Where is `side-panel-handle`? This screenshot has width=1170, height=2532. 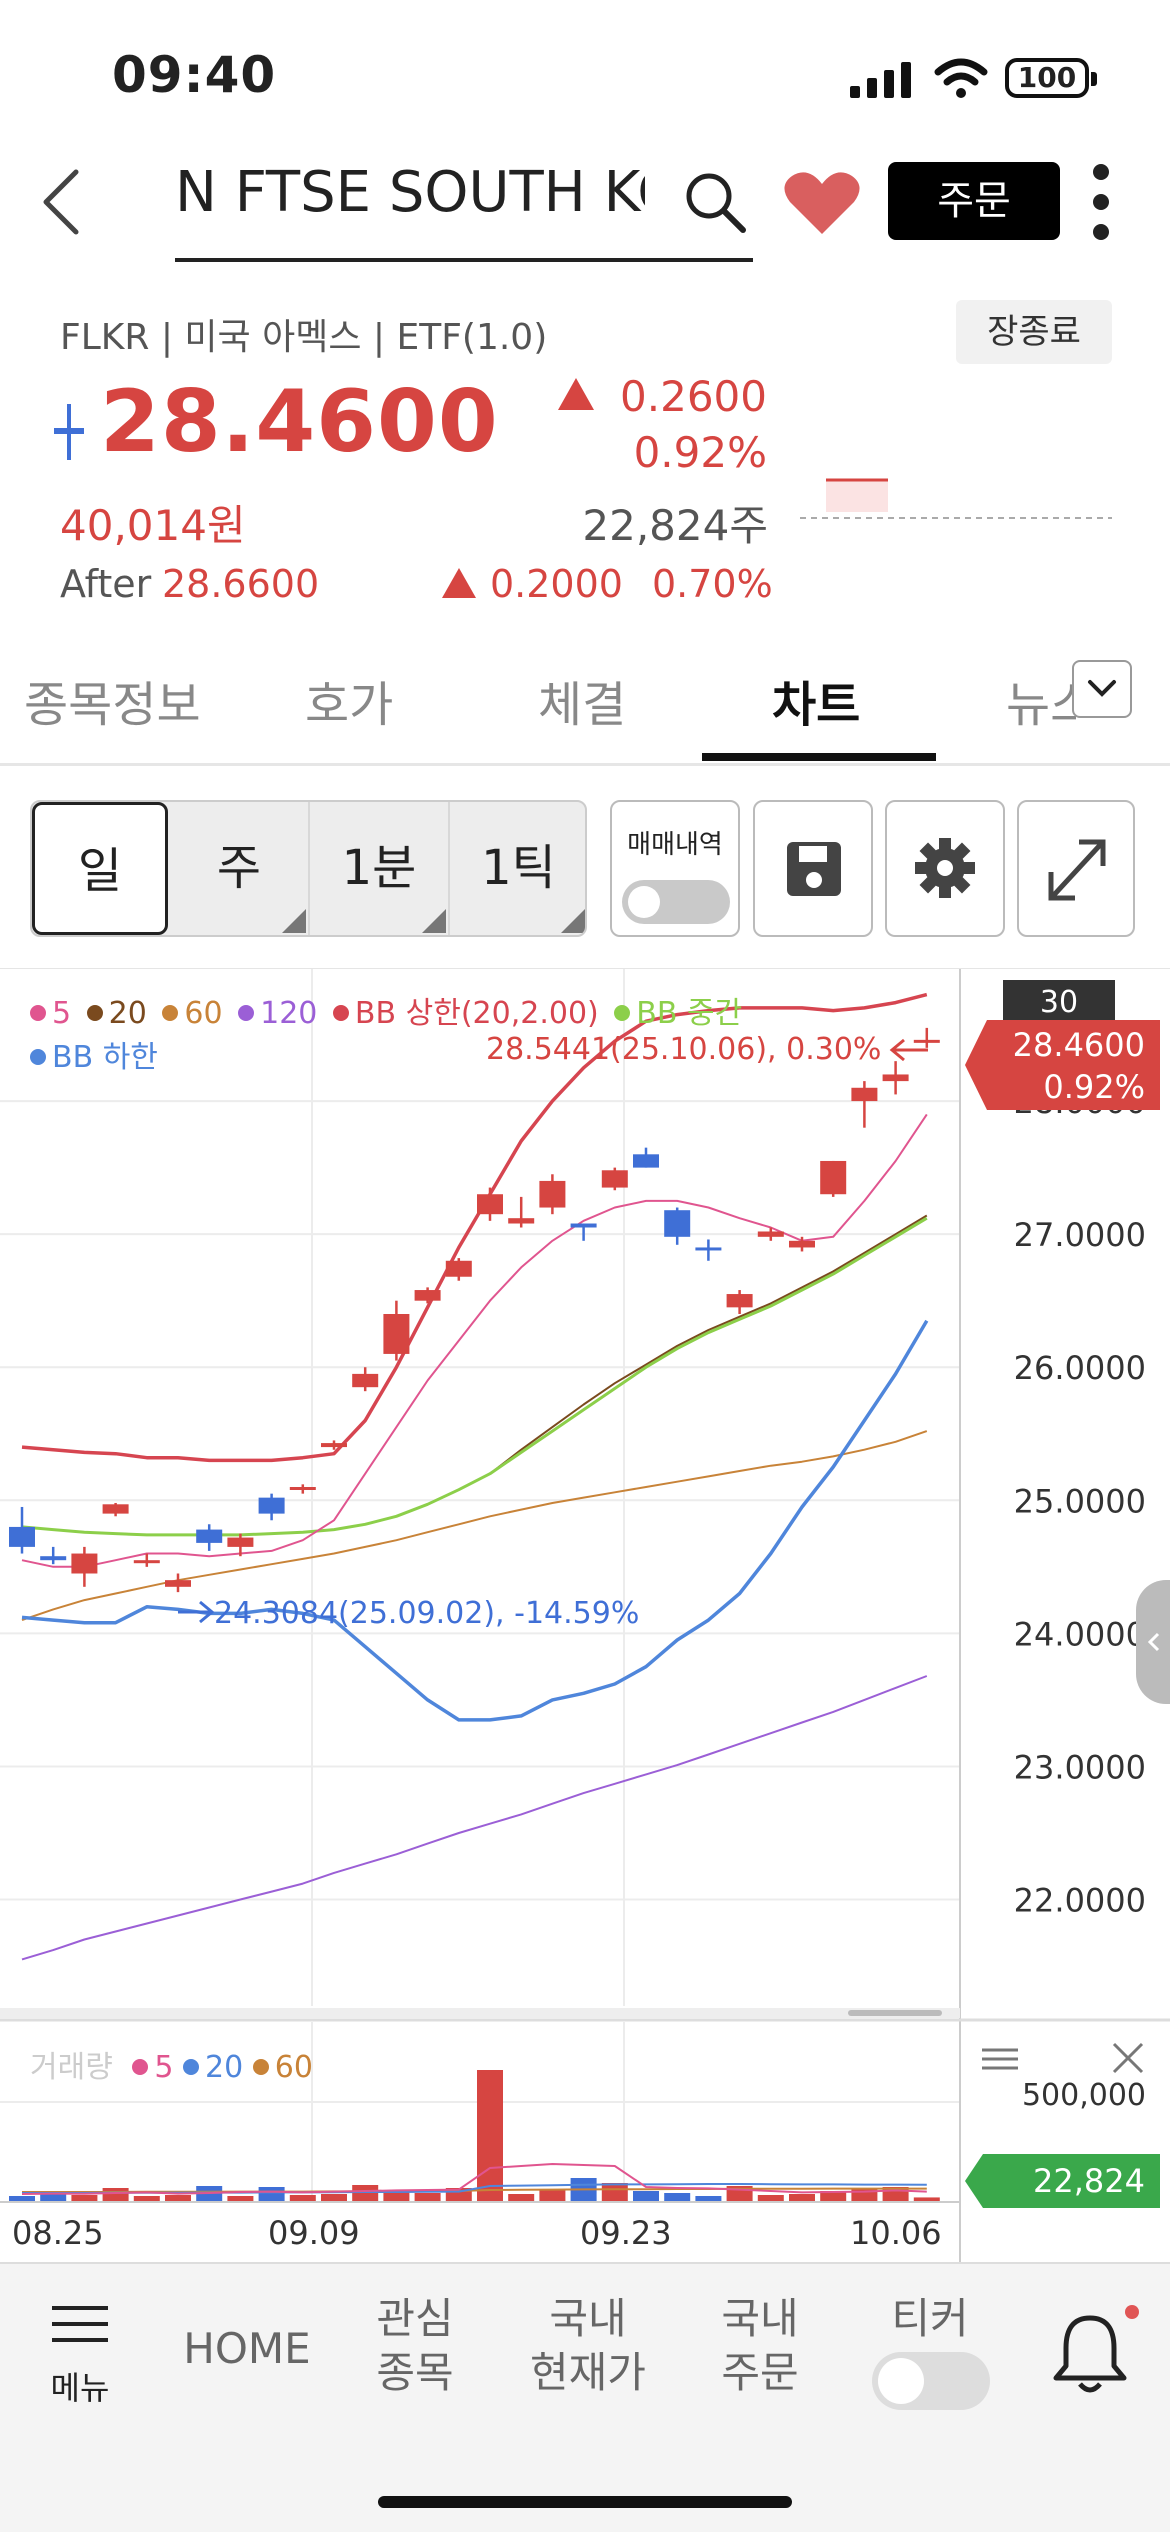
side-panel-handle is located at coordinates (1153, 1642).